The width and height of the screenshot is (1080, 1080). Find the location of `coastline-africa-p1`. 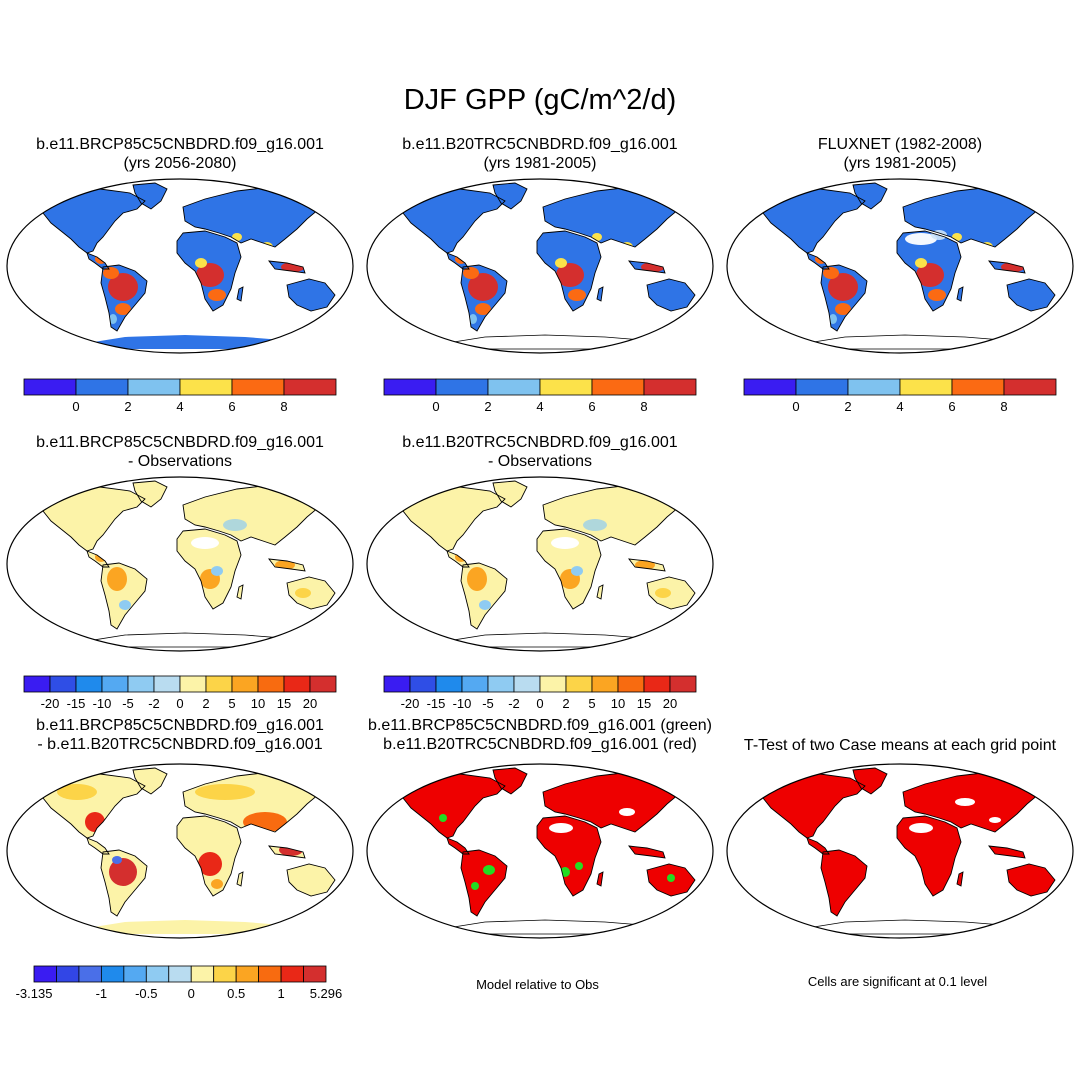

coastline-africa-p1 is located at coordinates (209, 271).